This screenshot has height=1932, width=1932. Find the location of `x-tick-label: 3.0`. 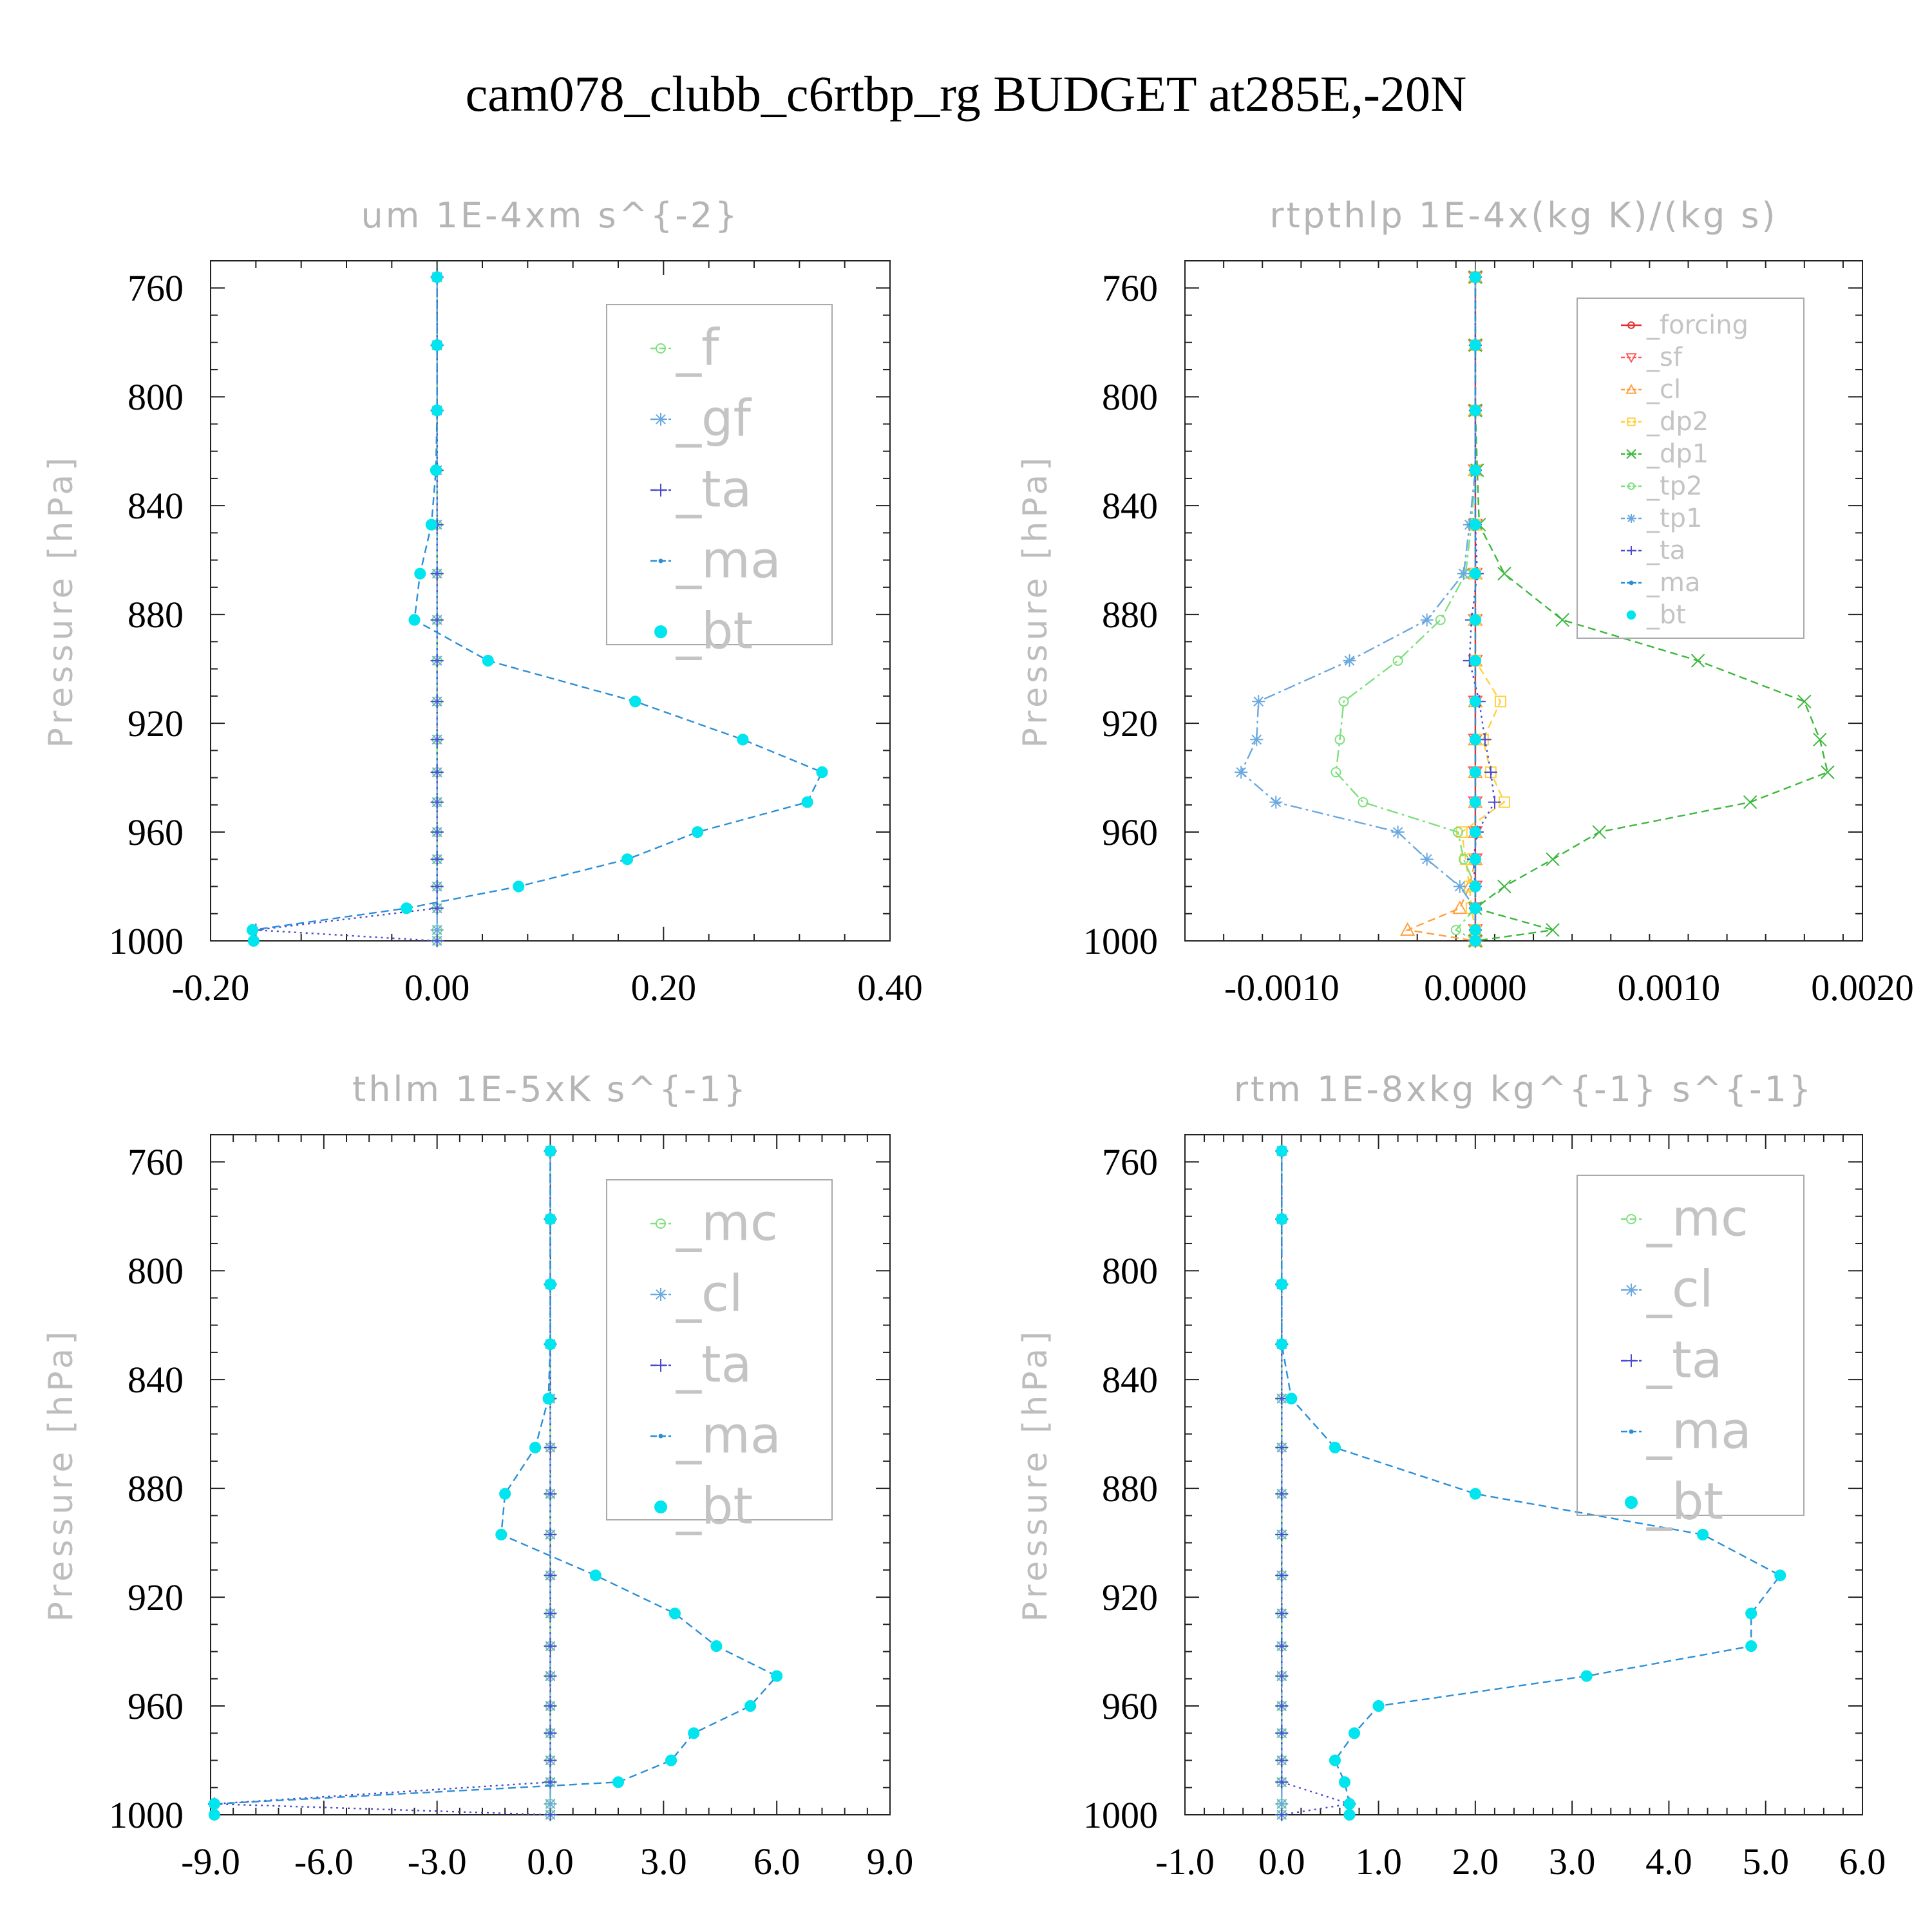

x-tick-label: 3.0 is located at coordinates (663, 1861).